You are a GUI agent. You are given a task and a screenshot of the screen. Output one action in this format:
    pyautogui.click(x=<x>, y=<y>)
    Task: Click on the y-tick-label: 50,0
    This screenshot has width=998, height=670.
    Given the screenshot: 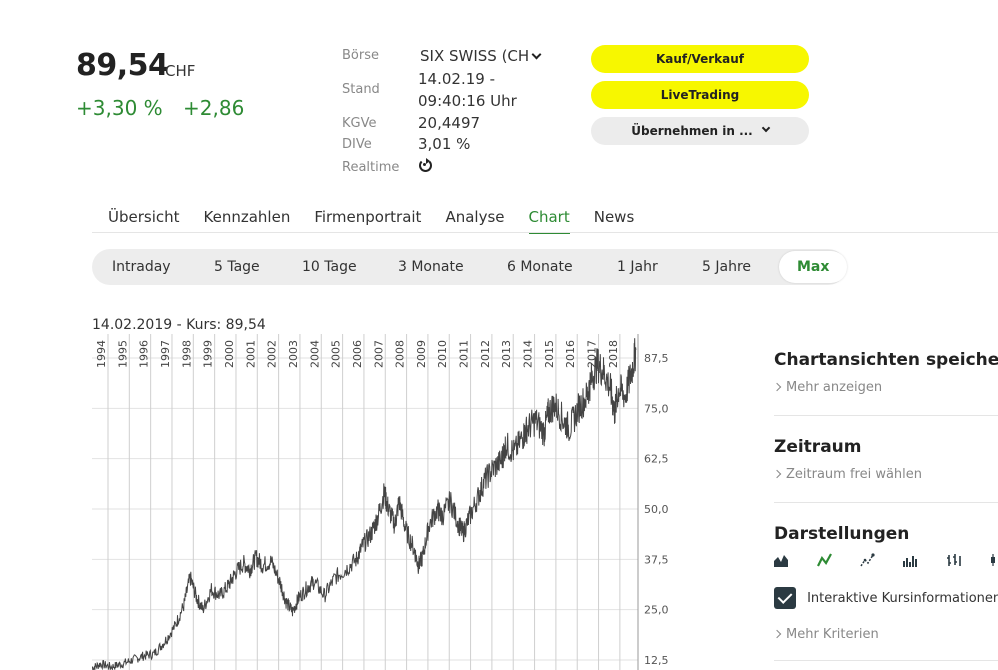 What is the action you would take?
    pyautogui.click(x=656, y=509)
    